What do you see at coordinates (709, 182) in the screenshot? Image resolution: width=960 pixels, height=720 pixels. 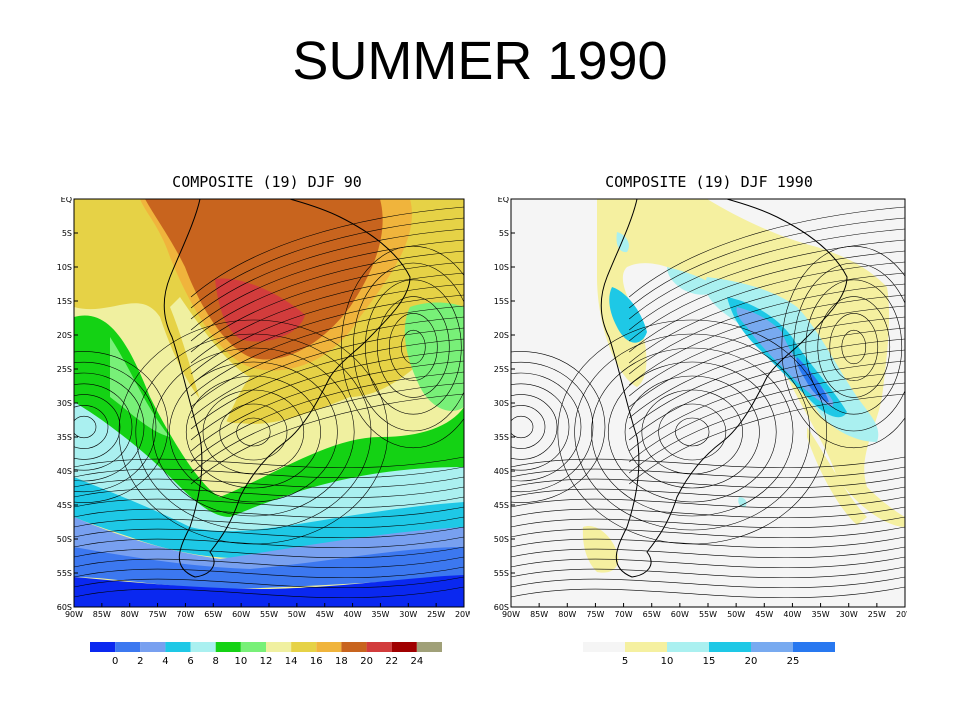 I see `right-map-title: COMPOSITE (19) DJF 1990` at bounding box center [709, 182].